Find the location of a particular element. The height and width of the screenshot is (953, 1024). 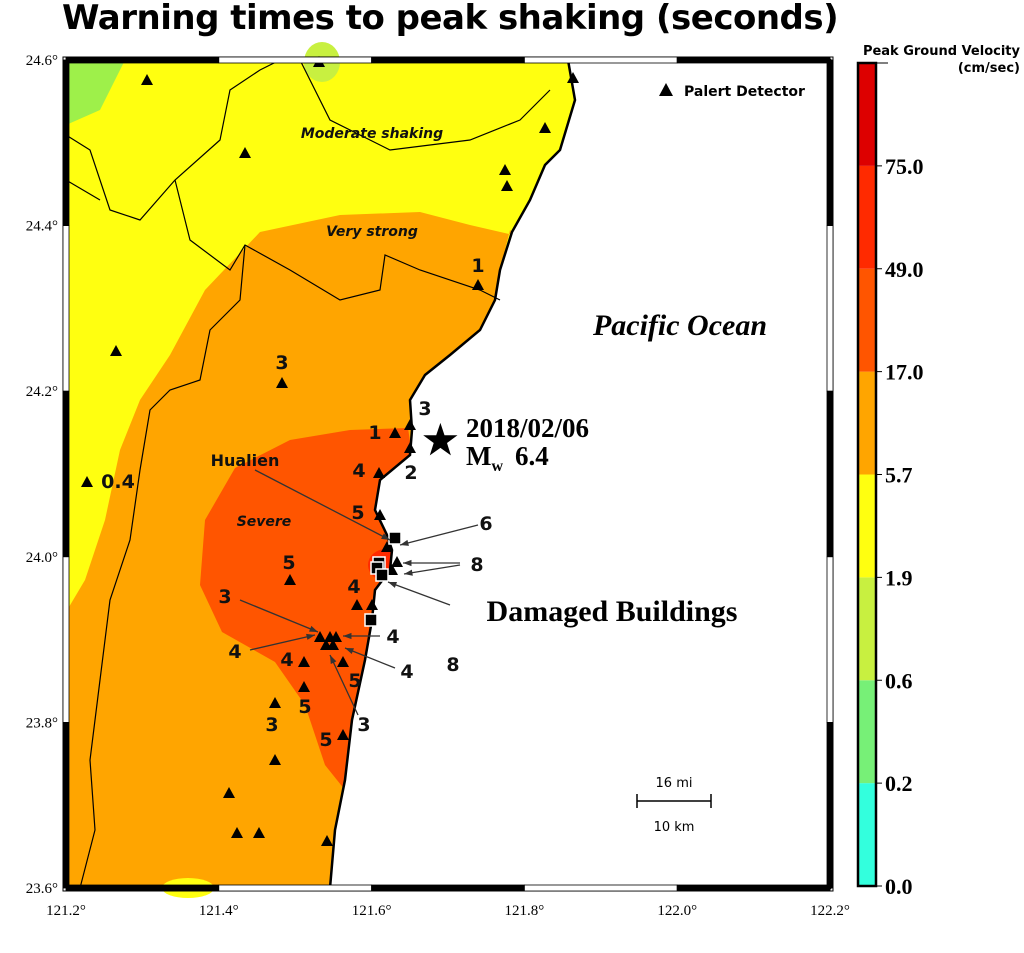

zone-label-moderate: Moderate shaking is located at coordinates (372, 134).